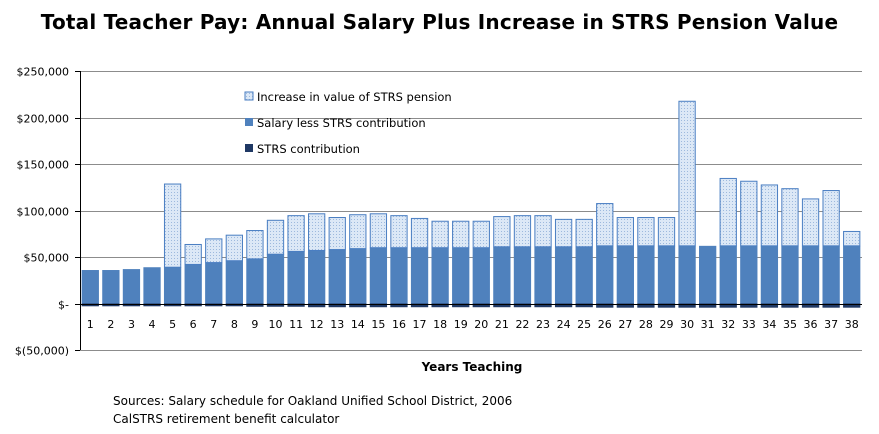 This screenshot has width=879, height=434. I want to click on x-tick-label: 13, so click(337, 324).